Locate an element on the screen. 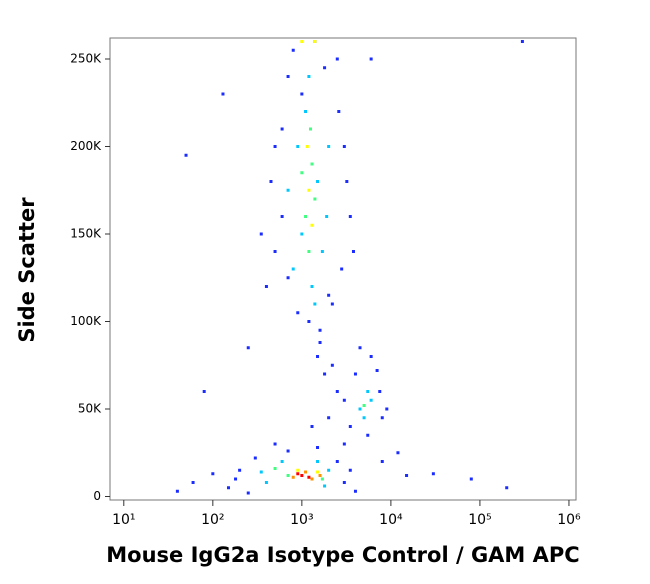 The image size is (650, 584). y-tick-label: 200K is located at coordinates (86, 146).